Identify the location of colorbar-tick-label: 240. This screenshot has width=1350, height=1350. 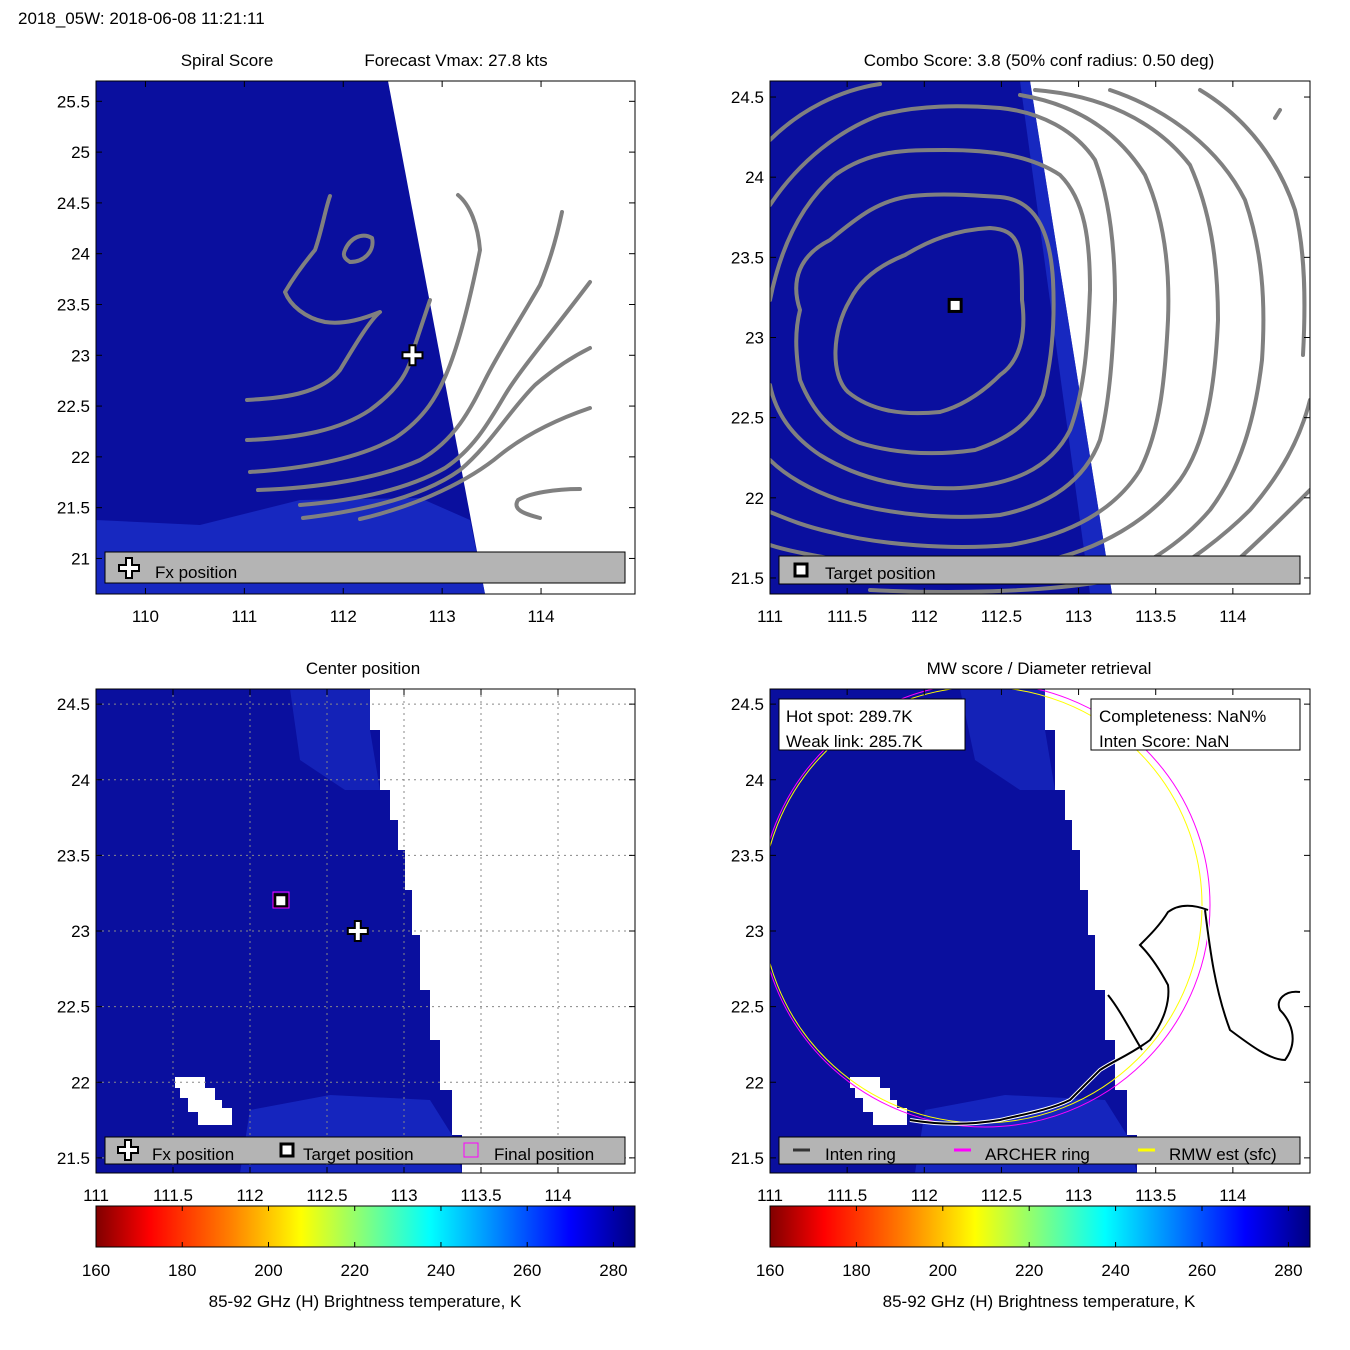
(441, 1270).